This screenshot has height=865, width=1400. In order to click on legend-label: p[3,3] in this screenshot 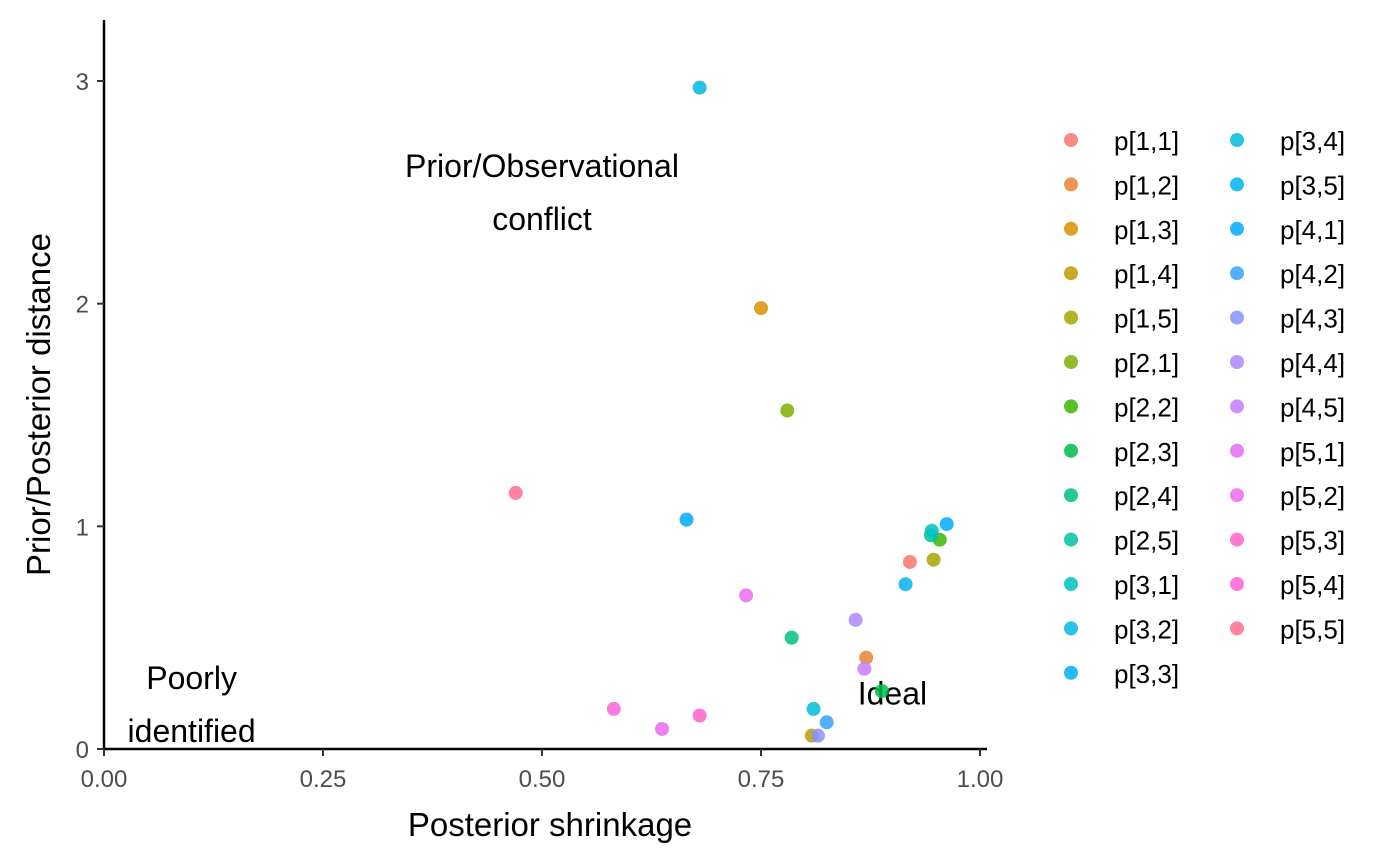, I will do `click(1146, 674)`.